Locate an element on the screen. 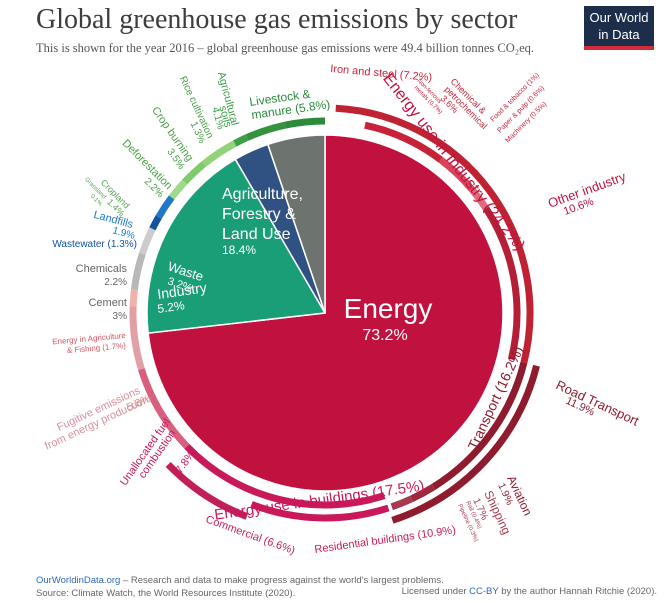  license-prefix: Licensed under is located at coordinates (435, 591).